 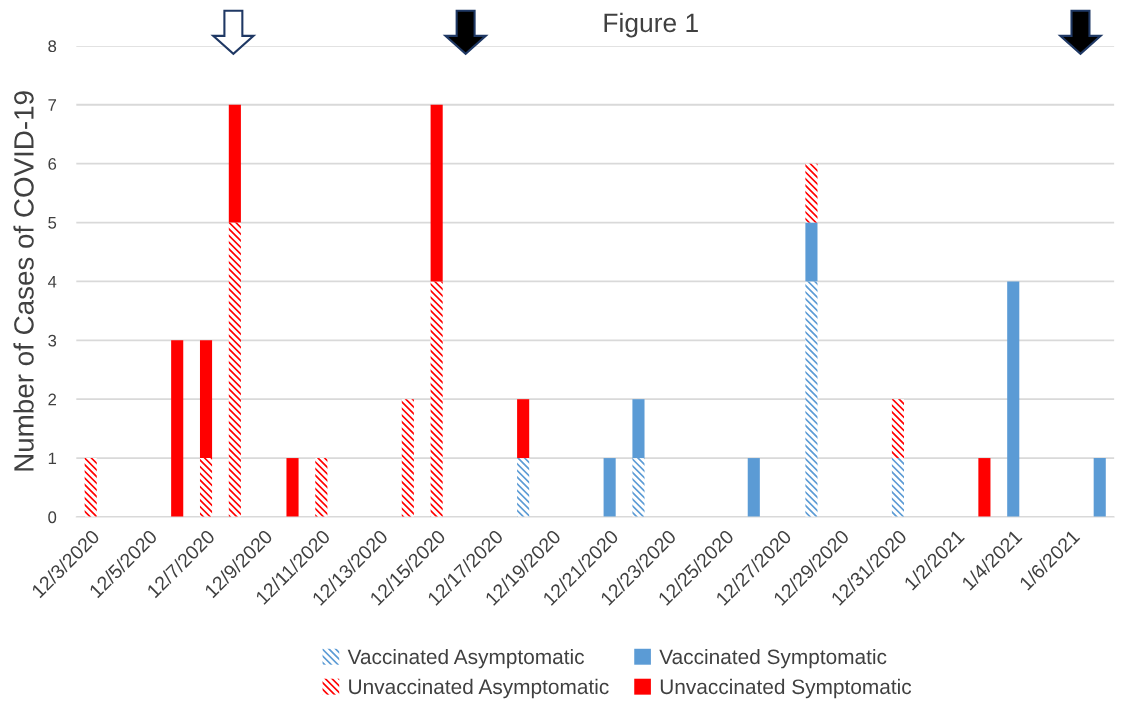 I want to click on y-tick-label: 3, so click(x=52, y=340).